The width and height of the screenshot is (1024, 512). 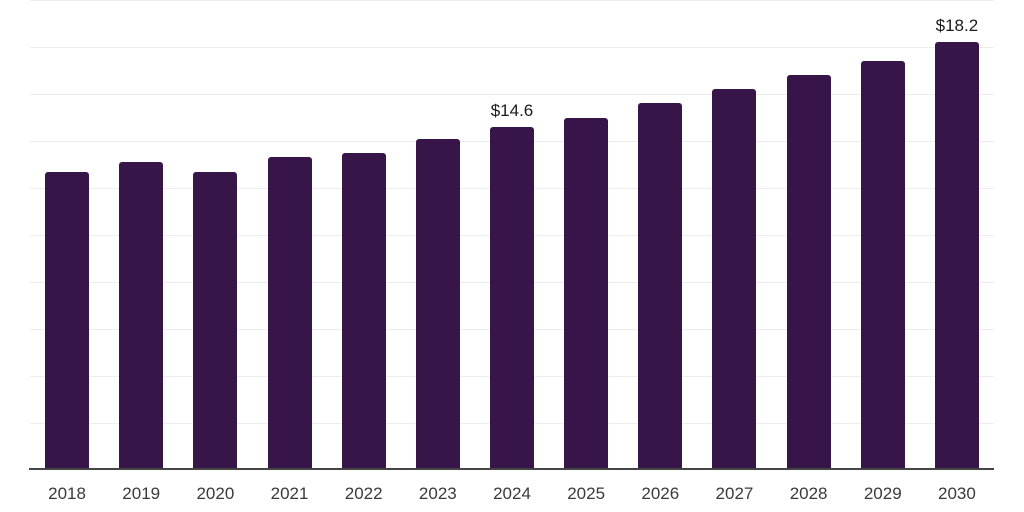 What do you see at coordinates (512, 110) in the screenshot?
I see `bar-value-label-2024: $14.6` at bounding box center [512, 110].